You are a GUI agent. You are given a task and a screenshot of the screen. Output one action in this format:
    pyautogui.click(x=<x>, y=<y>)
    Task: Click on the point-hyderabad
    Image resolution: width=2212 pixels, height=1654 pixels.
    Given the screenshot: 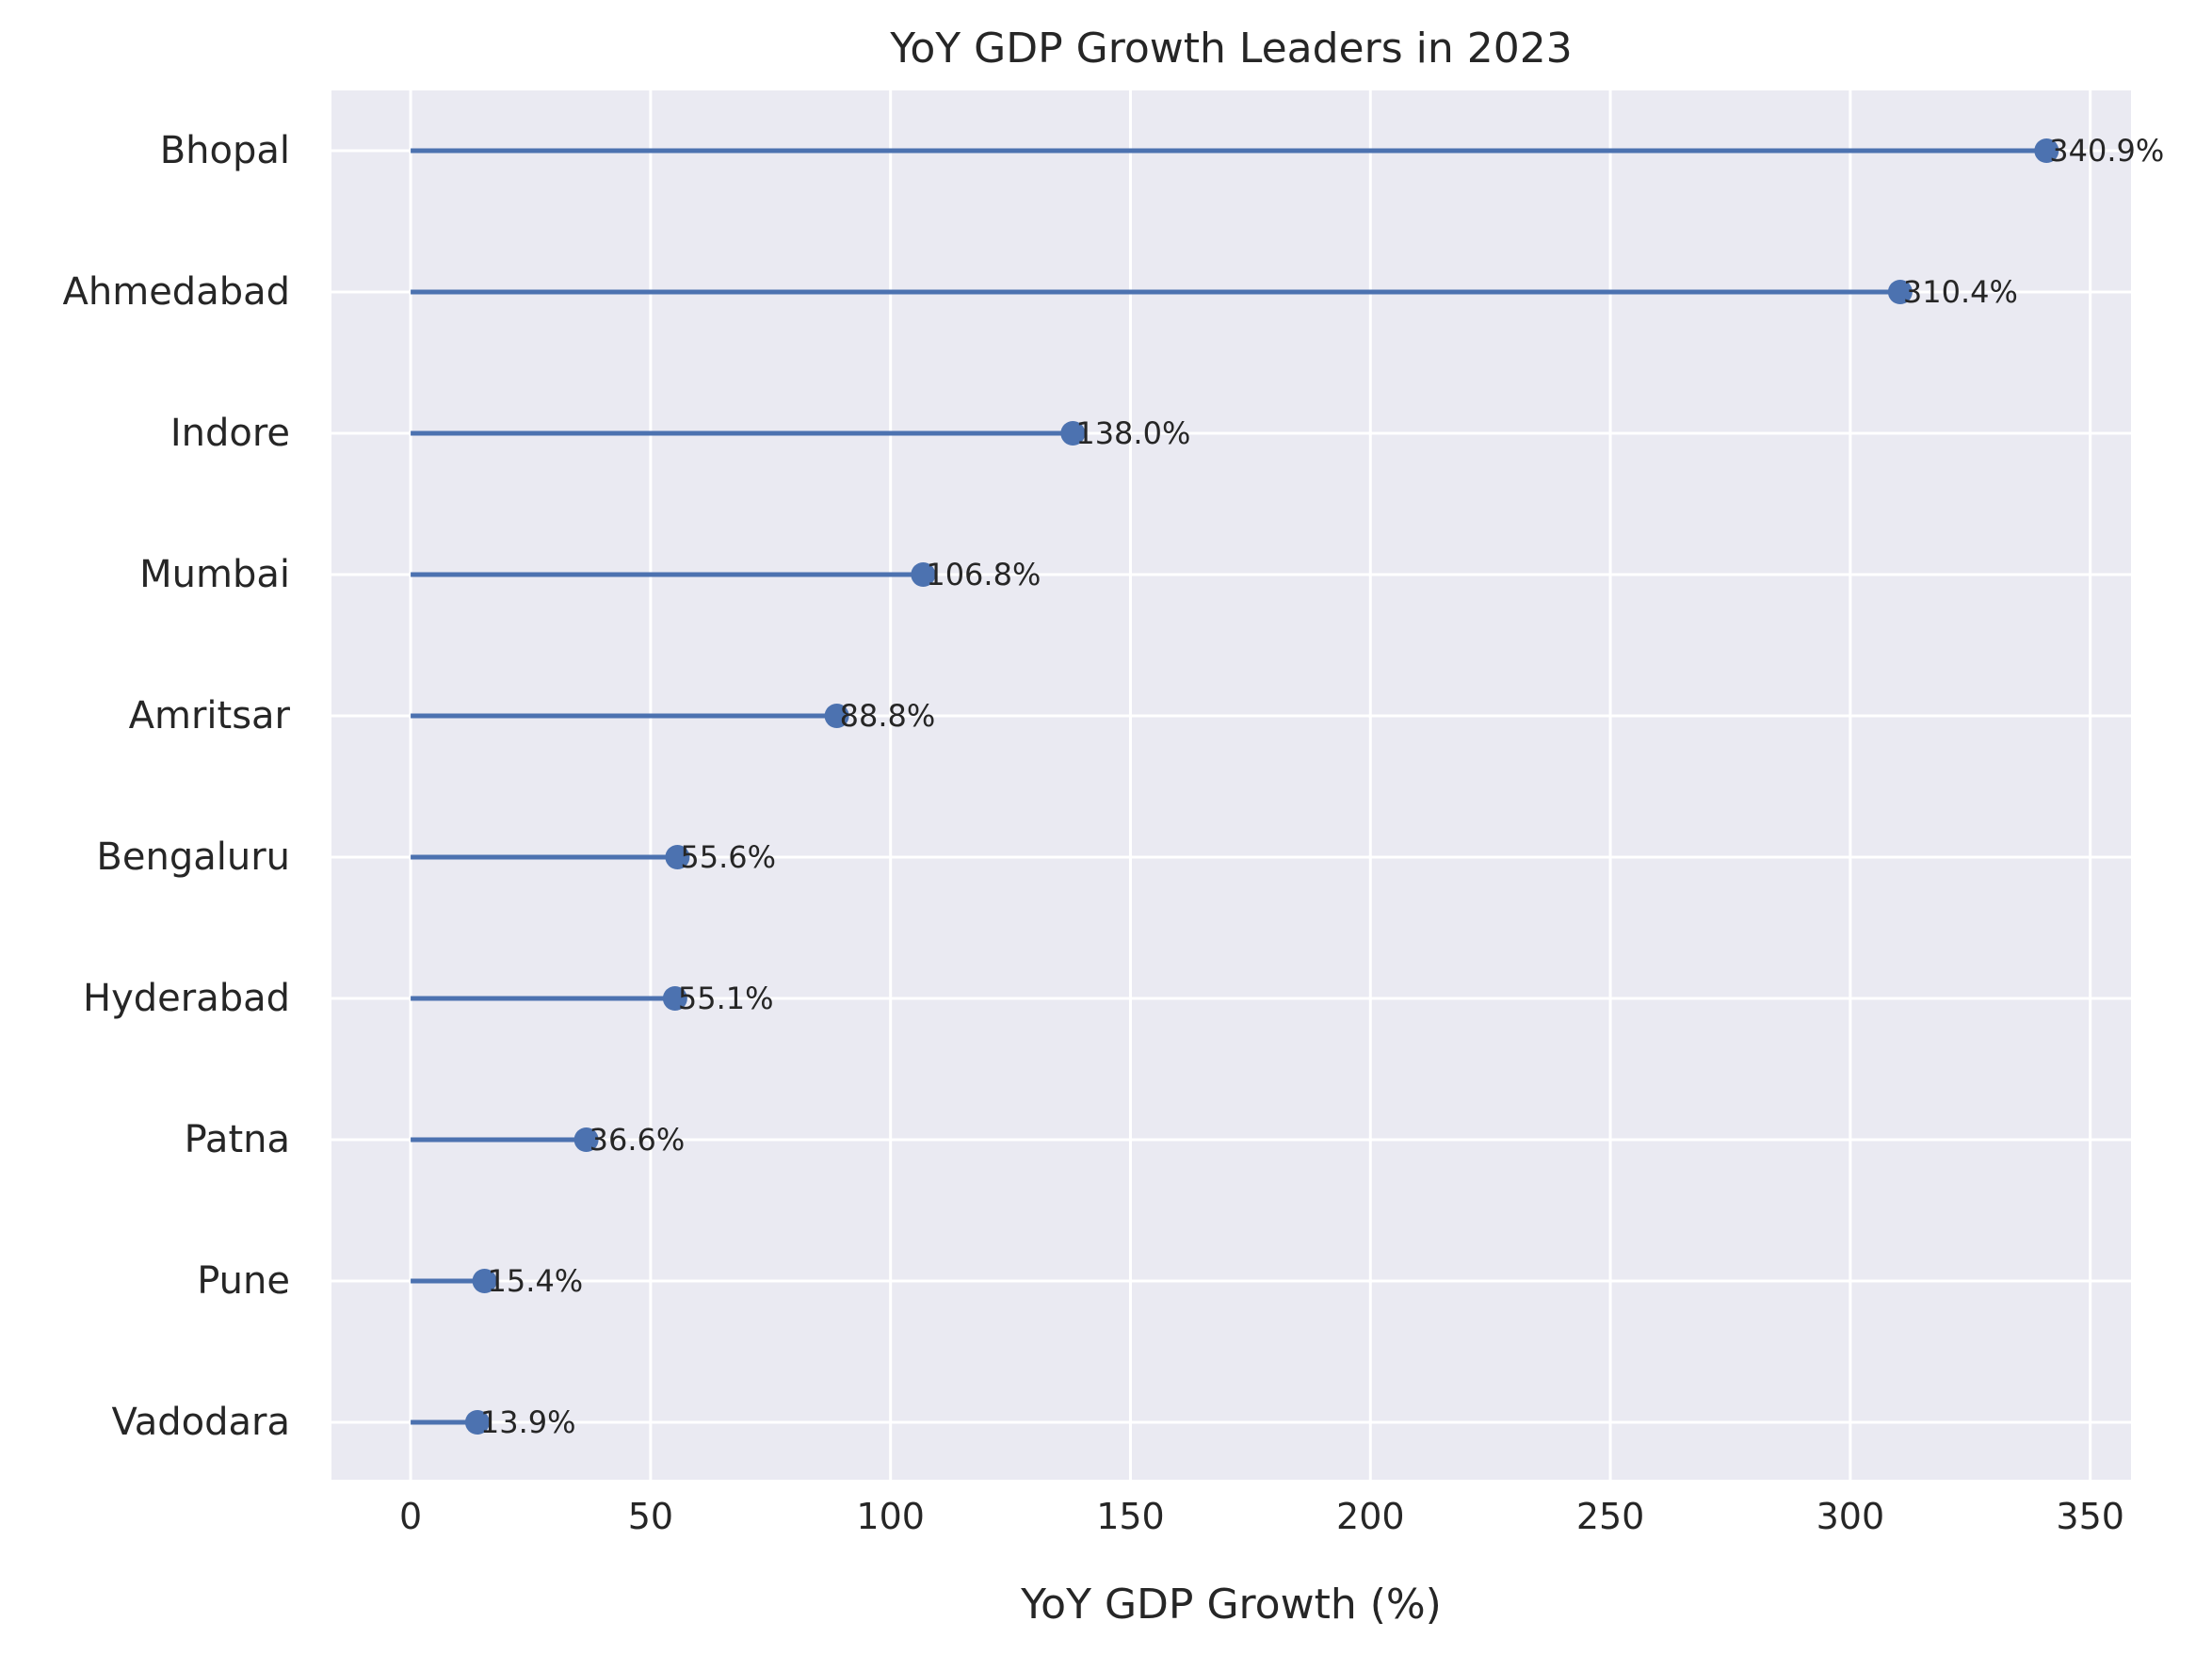 What is the action you would take?
    pyautogui.click(x=674, y=998)
    